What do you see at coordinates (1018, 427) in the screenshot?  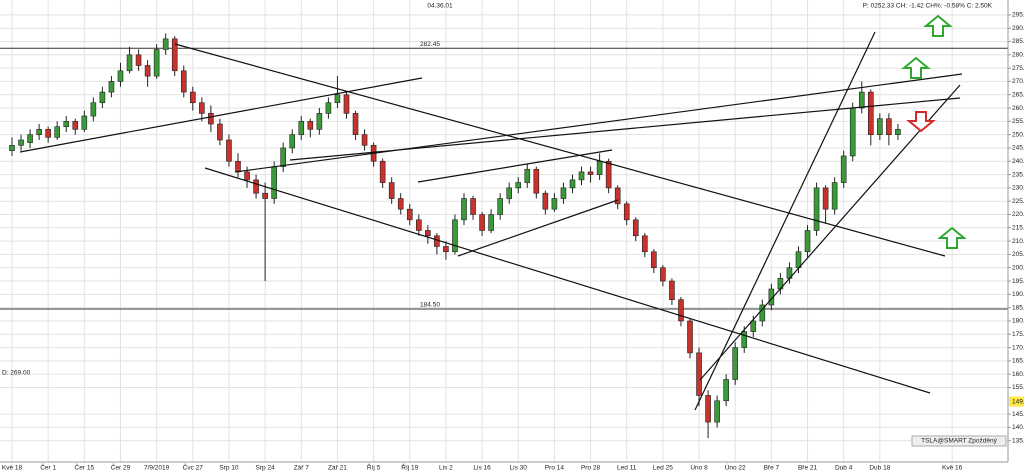 I see `y-tick-label: 140.00` at bounding box center [1018, 427].